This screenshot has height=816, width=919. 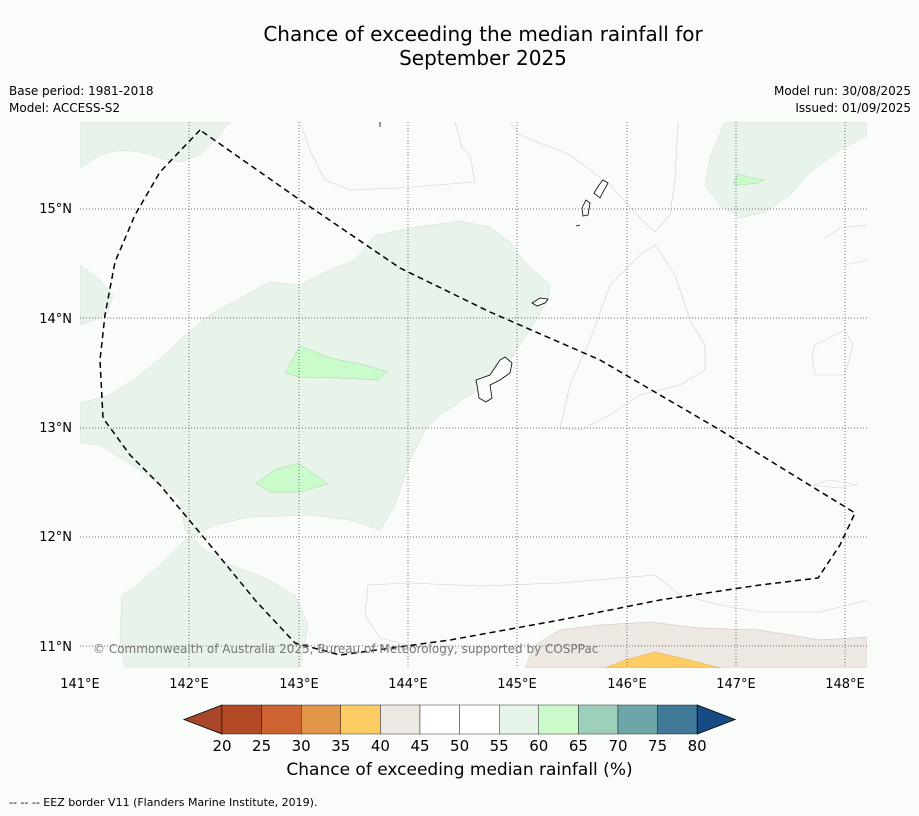 What do you see at coordinates (538, 746) in the screenshot?
I see `colorbar-tick-60: 60` at bounding box center [538, 746].